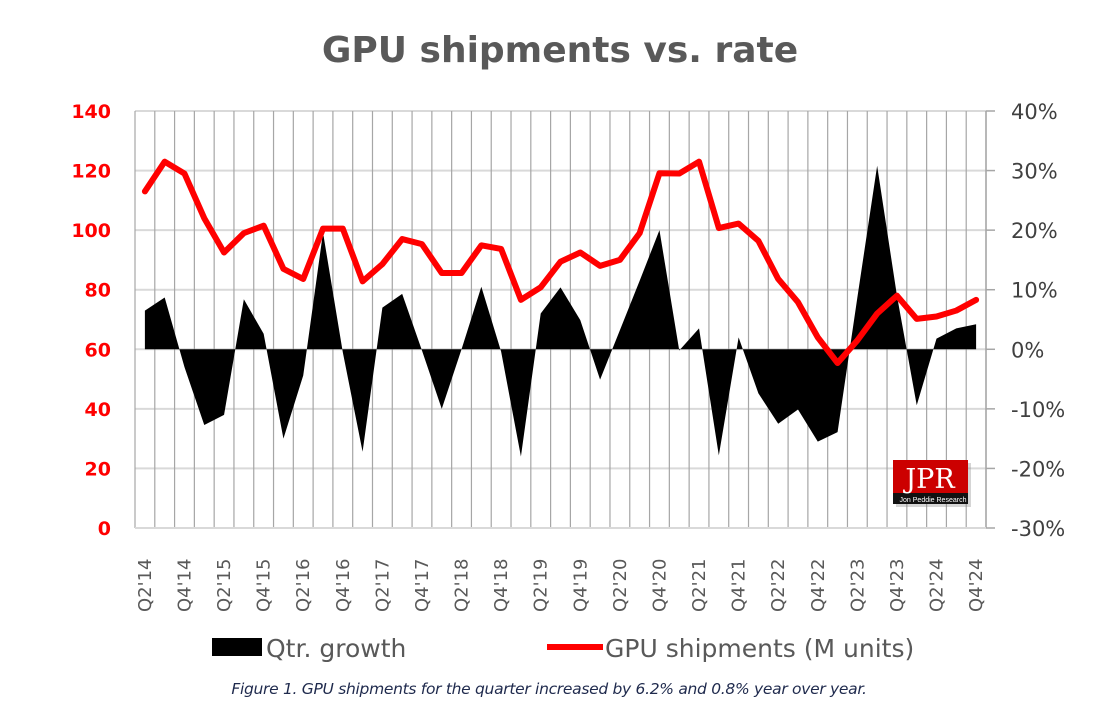  What do you see at coordinates (897, 585) in the screenshot?
I see `x-tick-label: Q4'23` at bounding box center [897, 585].